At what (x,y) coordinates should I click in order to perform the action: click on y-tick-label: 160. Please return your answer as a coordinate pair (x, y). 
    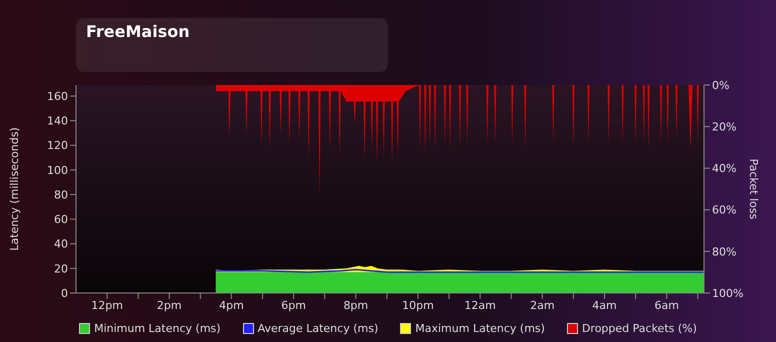
    Looking at the image, I should click on (57, 96).